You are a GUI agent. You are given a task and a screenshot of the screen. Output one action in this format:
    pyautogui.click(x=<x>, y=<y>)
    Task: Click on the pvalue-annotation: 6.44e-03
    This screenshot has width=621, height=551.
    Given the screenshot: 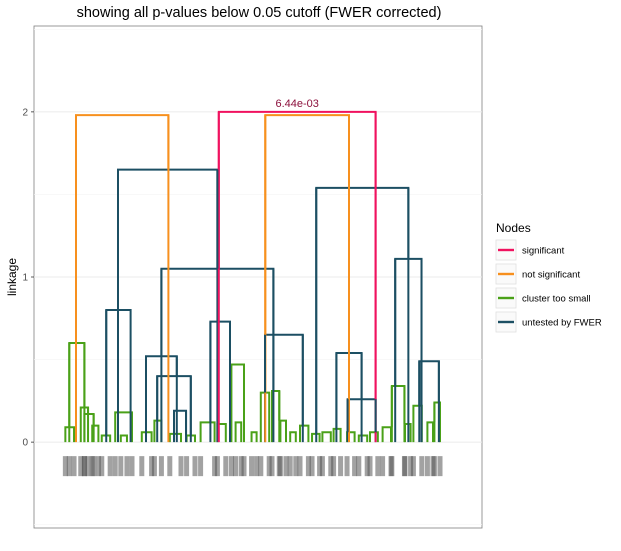 What is the action you would take?
    pyautogui.click(x=296, y=104)
    